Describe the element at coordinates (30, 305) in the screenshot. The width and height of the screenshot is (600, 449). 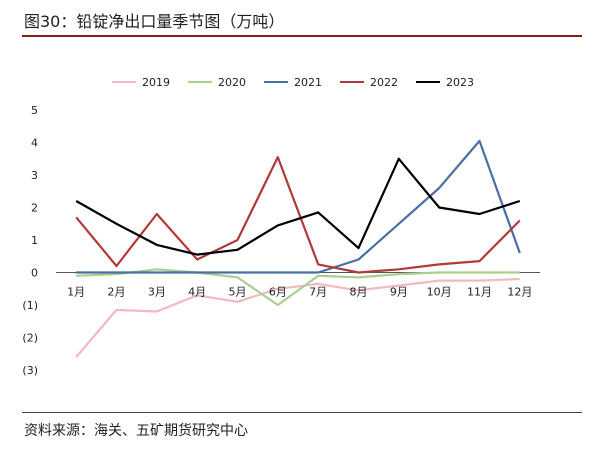
I see `y-tick-label: (1)` at that location.